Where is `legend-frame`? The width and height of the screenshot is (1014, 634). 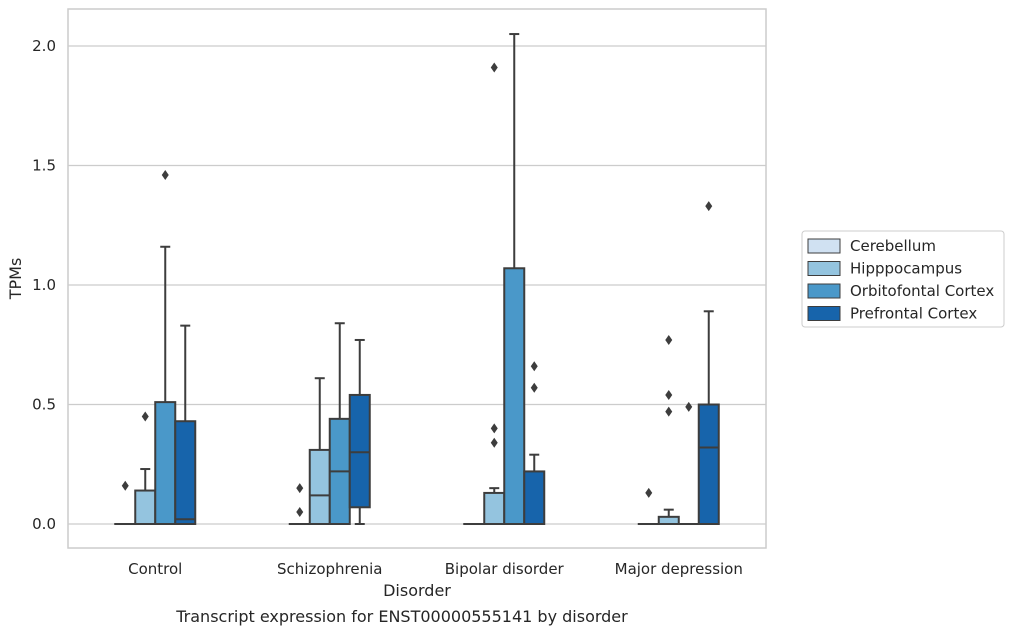 legend-frame is located at coordinates (903, 279).